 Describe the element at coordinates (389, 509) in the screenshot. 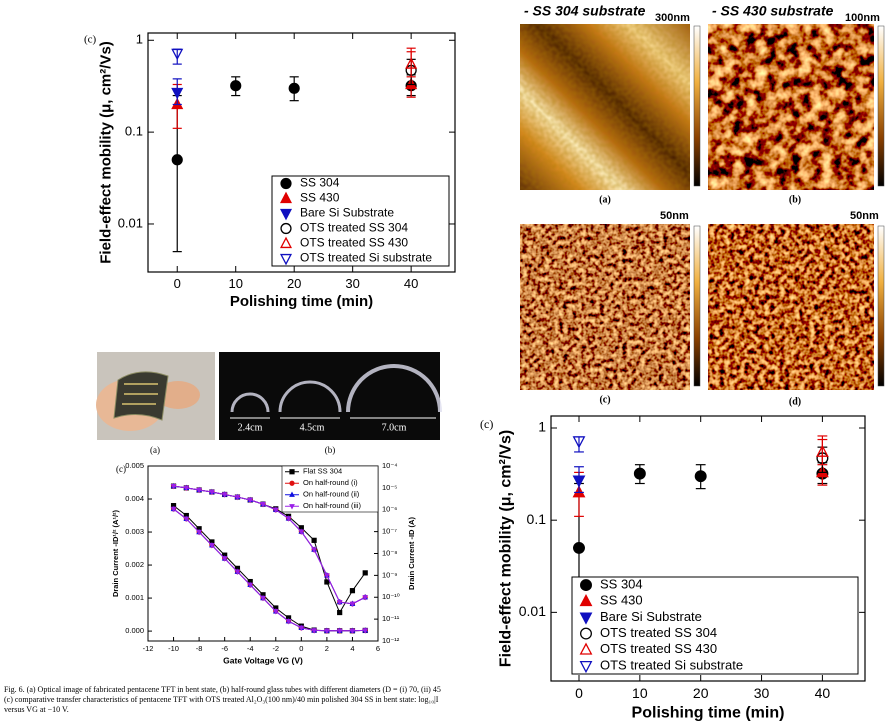

I see `y2-tick-label: 10⁻⁶` at that location.